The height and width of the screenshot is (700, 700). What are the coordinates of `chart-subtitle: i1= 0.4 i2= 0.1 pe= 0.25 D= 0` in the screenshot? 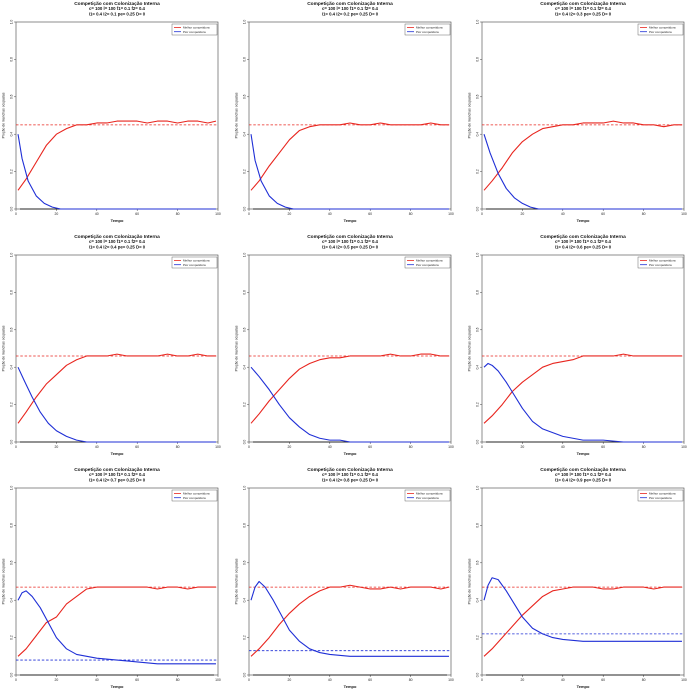 It's located at (117, 13).